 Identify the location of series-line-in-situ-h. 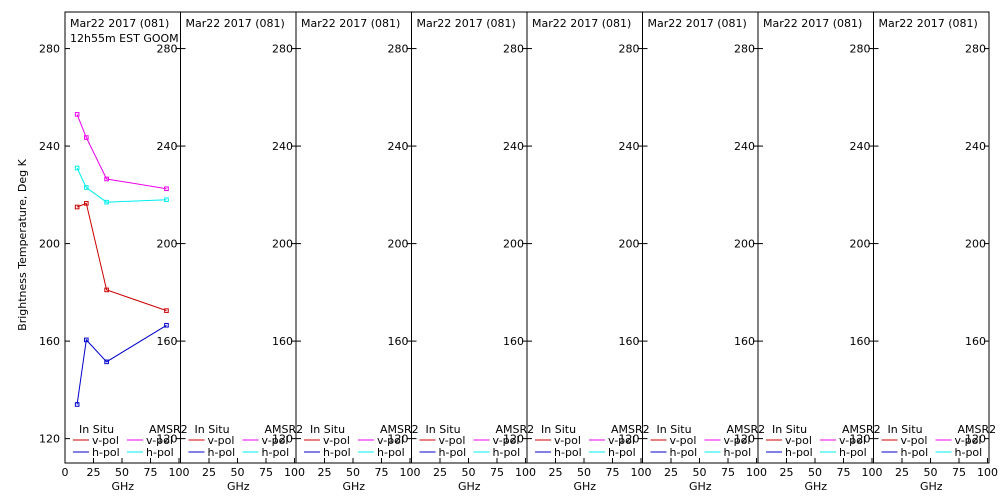
(121, 364).